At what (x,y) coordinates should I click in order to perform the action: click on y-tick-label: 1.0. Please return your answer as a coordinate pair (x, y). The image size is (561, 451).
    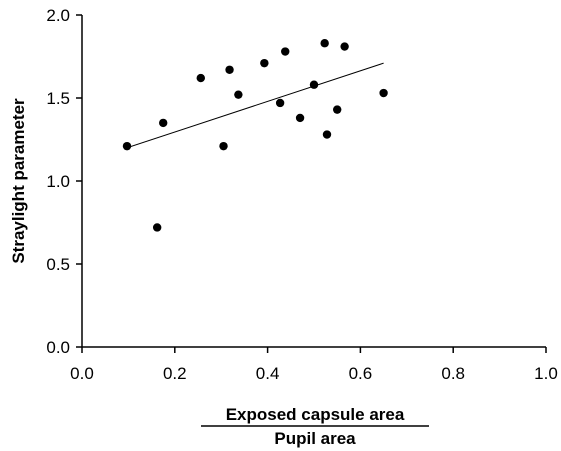
    Looking at the image, I should click on (58, 181).